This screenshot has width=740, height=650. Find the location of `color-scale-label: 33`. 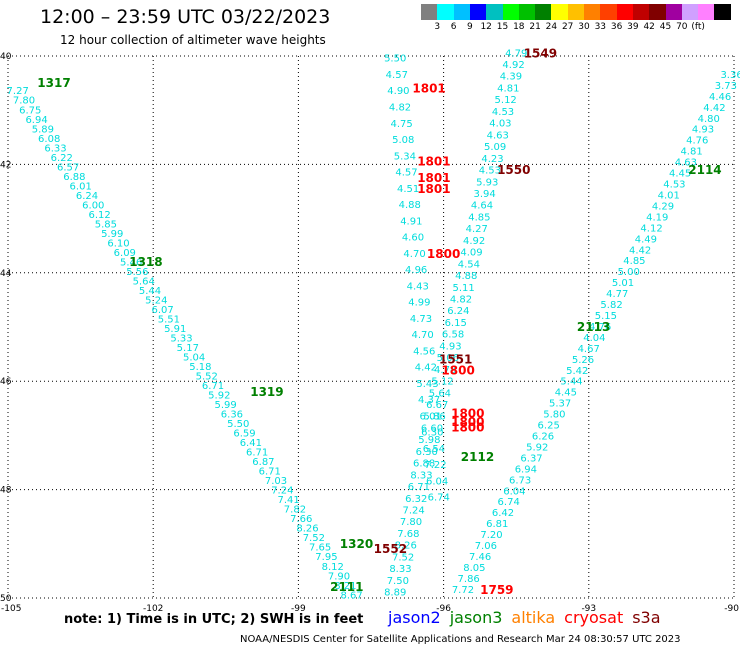

color-scale-label: 33 is located at coordinates (600, 27).